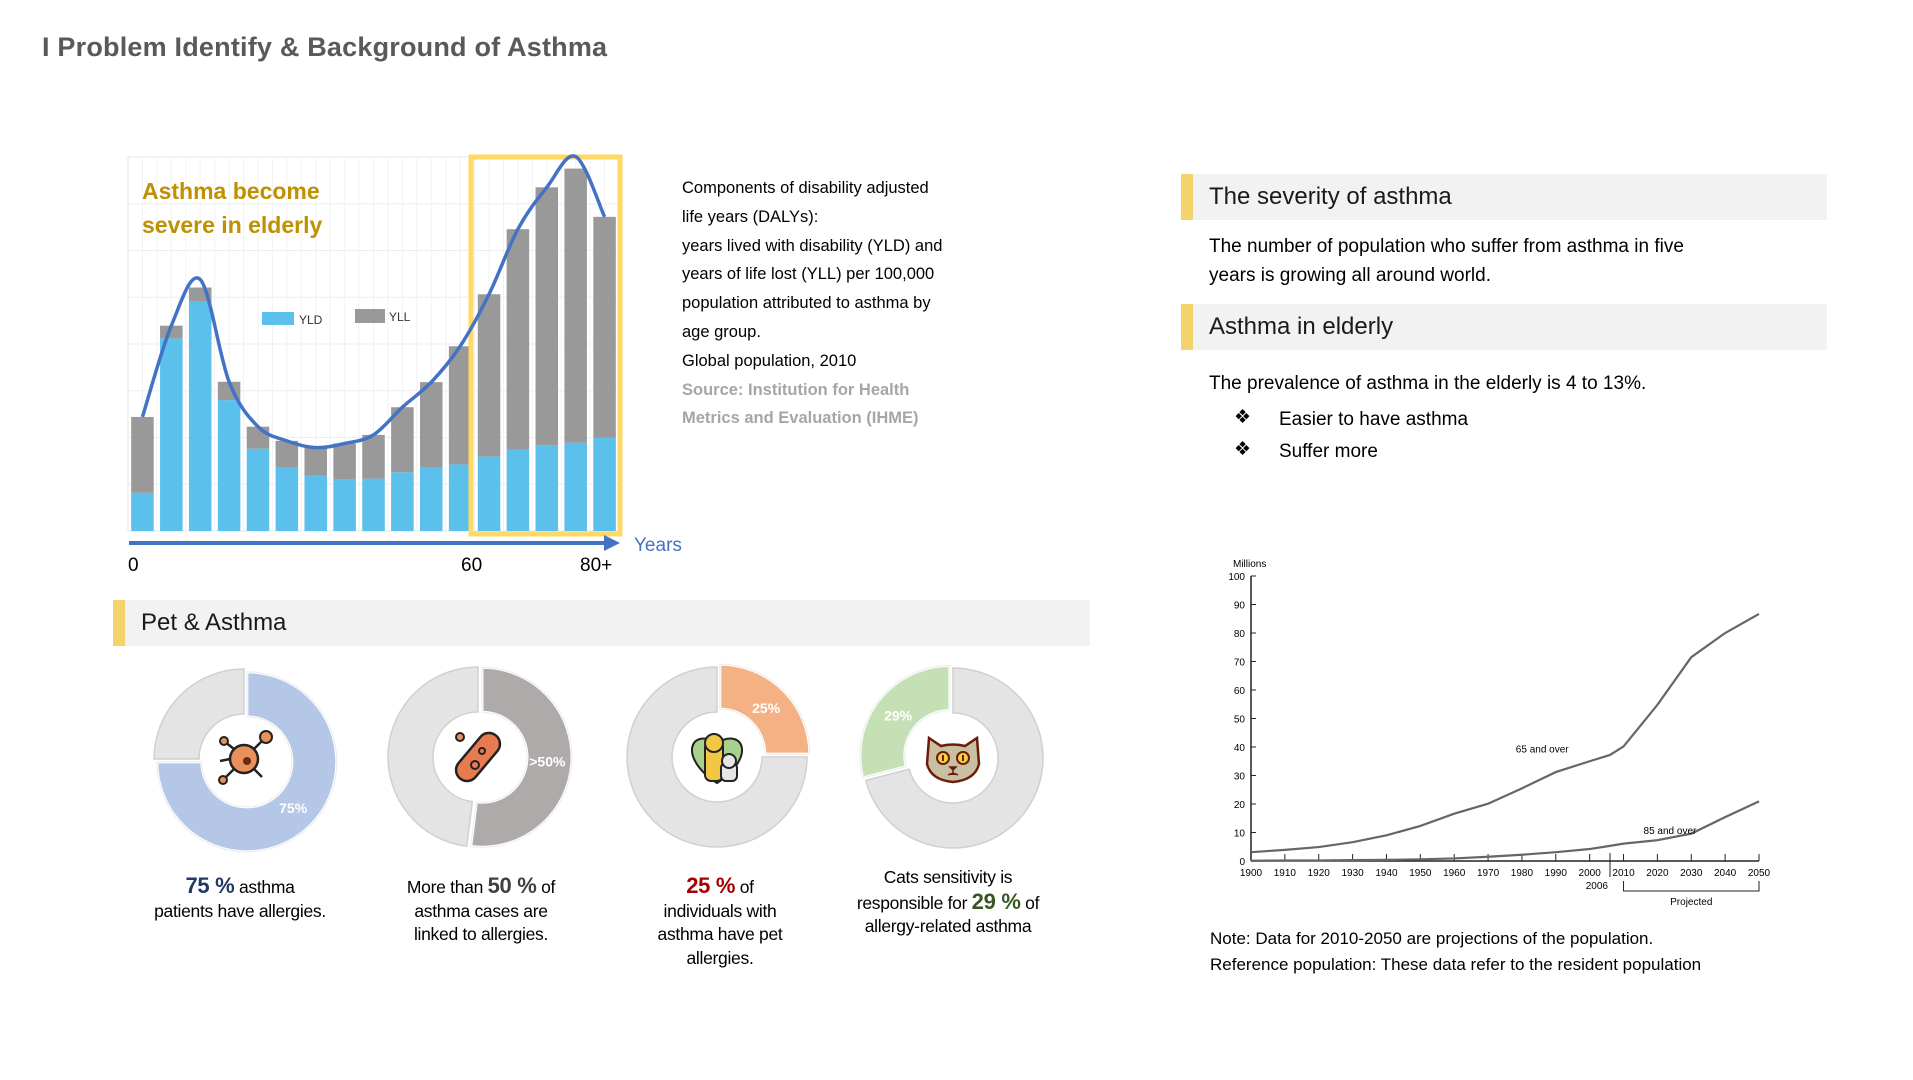  I want to click on caption-line: allergies., so click(720, 959).